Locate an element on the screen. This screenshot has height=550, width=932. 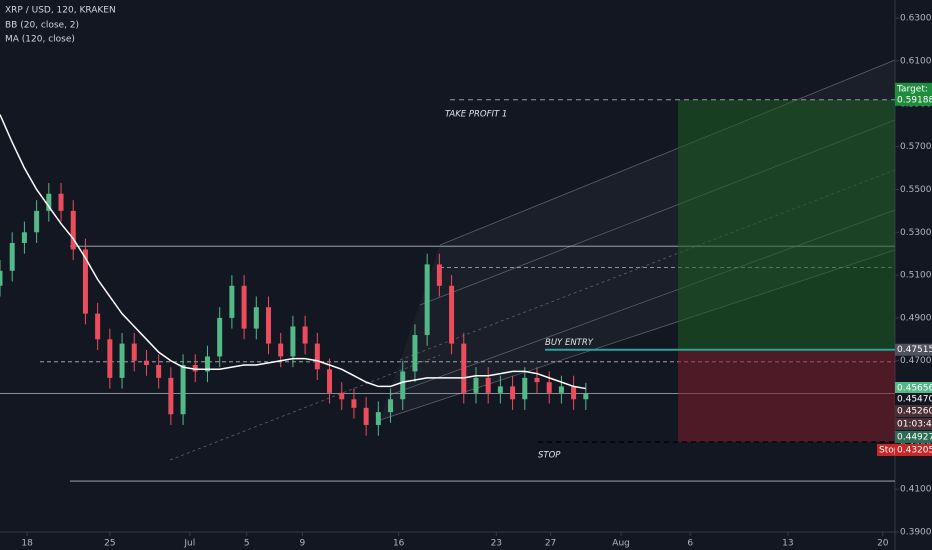
x-tick-label: 27 is located at coordinates (550, 544).